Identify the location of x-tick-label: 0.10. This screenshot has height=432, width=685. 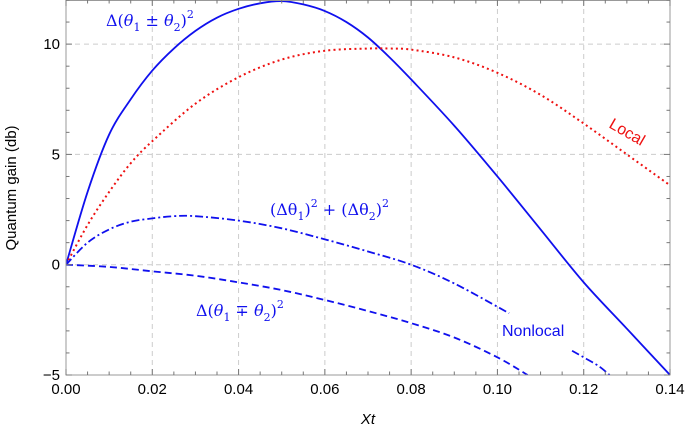
(497, 389).